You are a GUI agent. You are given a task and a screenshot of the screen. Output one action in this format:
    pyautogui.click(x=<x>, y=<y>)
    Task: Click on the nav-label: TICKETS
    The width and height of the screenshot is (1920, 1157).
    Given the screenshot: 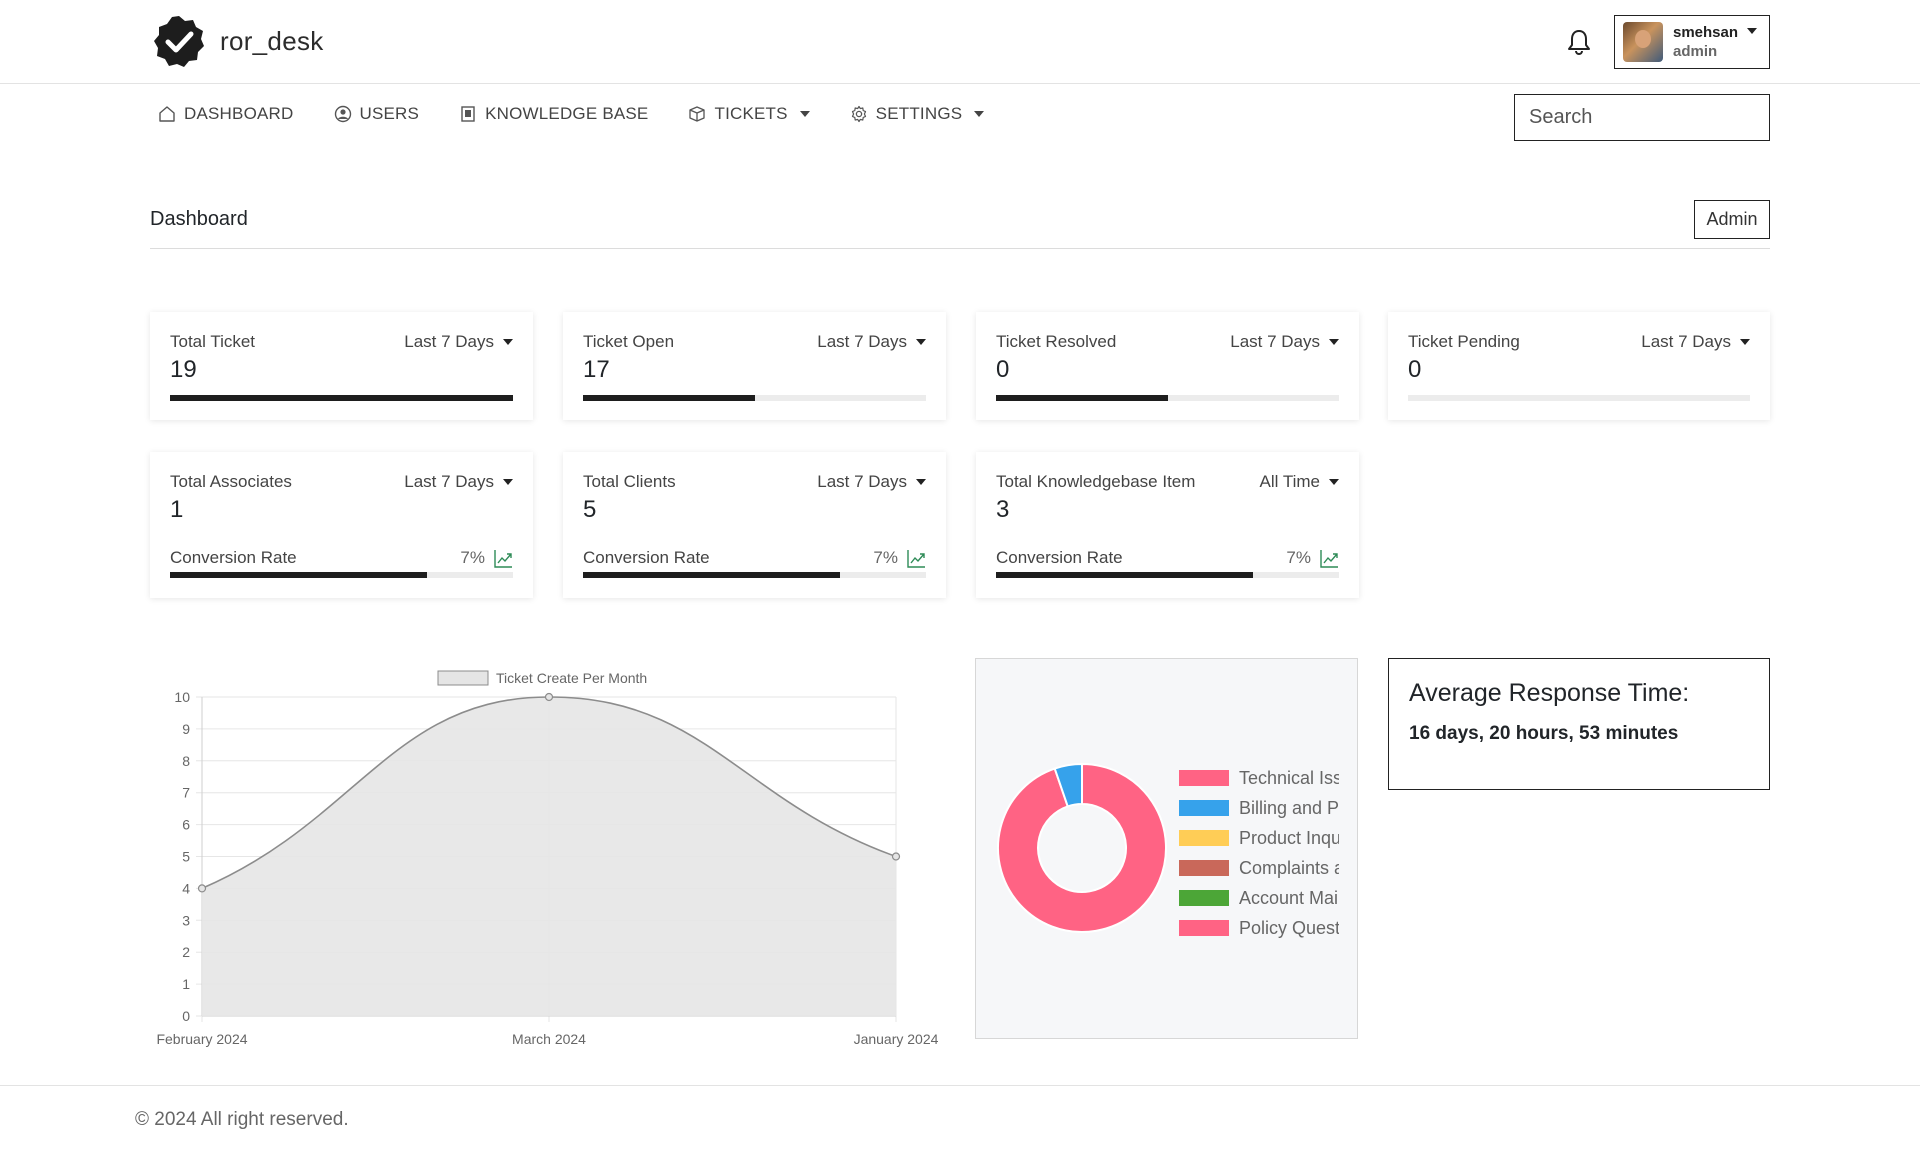 What is the action you would take?
    pyautogui.click(x=751, y=113)
    